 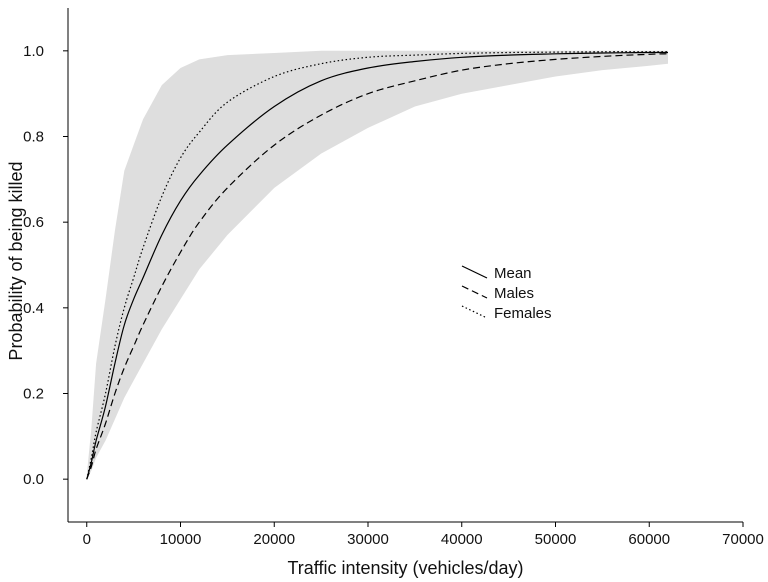 What do you see at coordinates (33, 308) in the screenshot?
I see `y-tick-label: 0.4` at bounding box center [33, 308].